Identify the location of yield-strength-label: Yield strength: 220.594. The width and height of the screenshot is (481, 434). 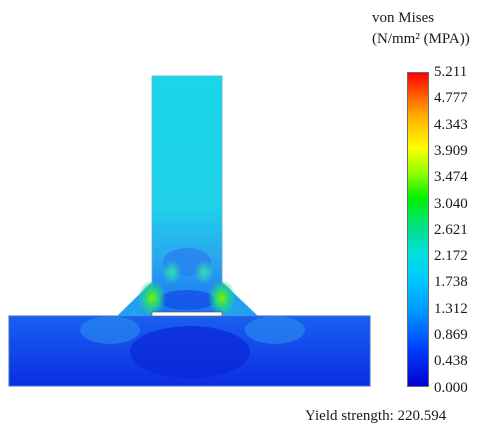
(376, 416).